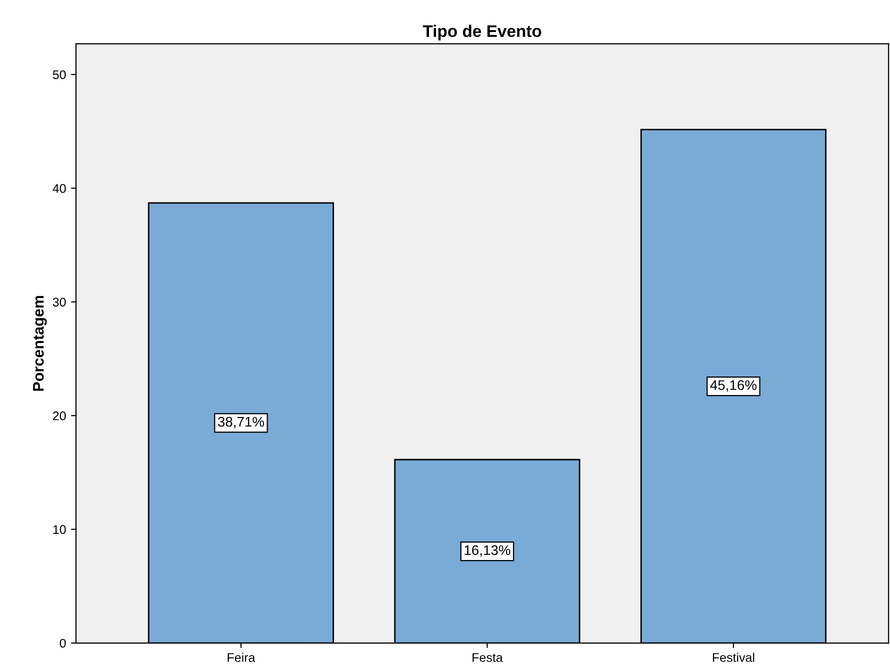  What do you see at coordinates (40, 343) in the screenshot?
I see `y-axis-title: Porcentagem` at bounding box center [40, 343].